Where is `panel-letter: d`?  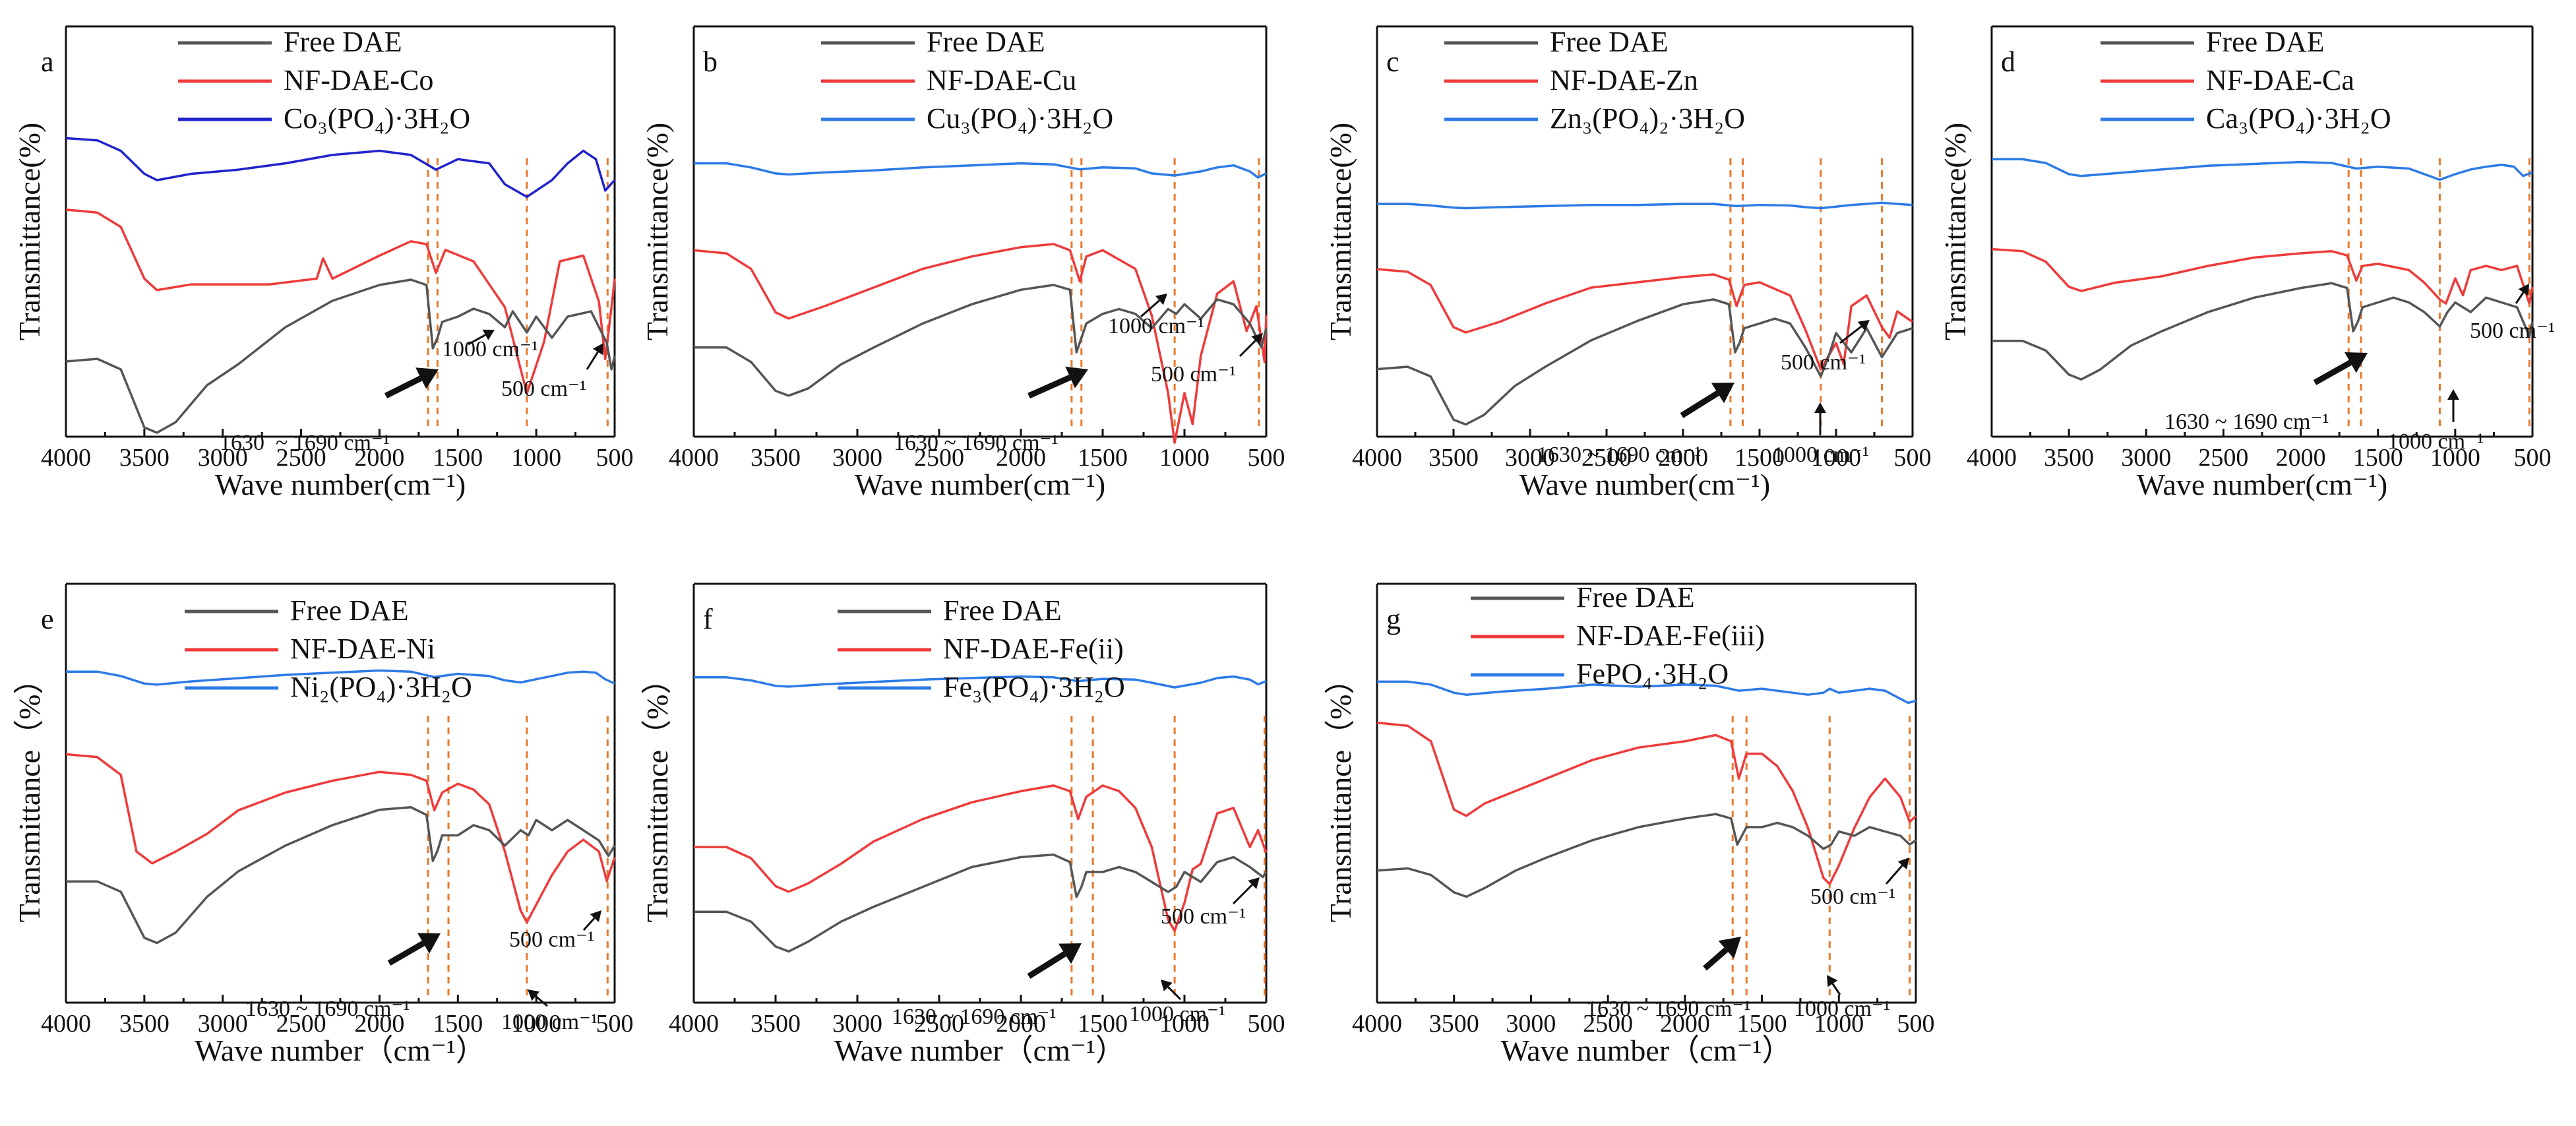 panel-letter: d is located at coordinates (2008, 62).